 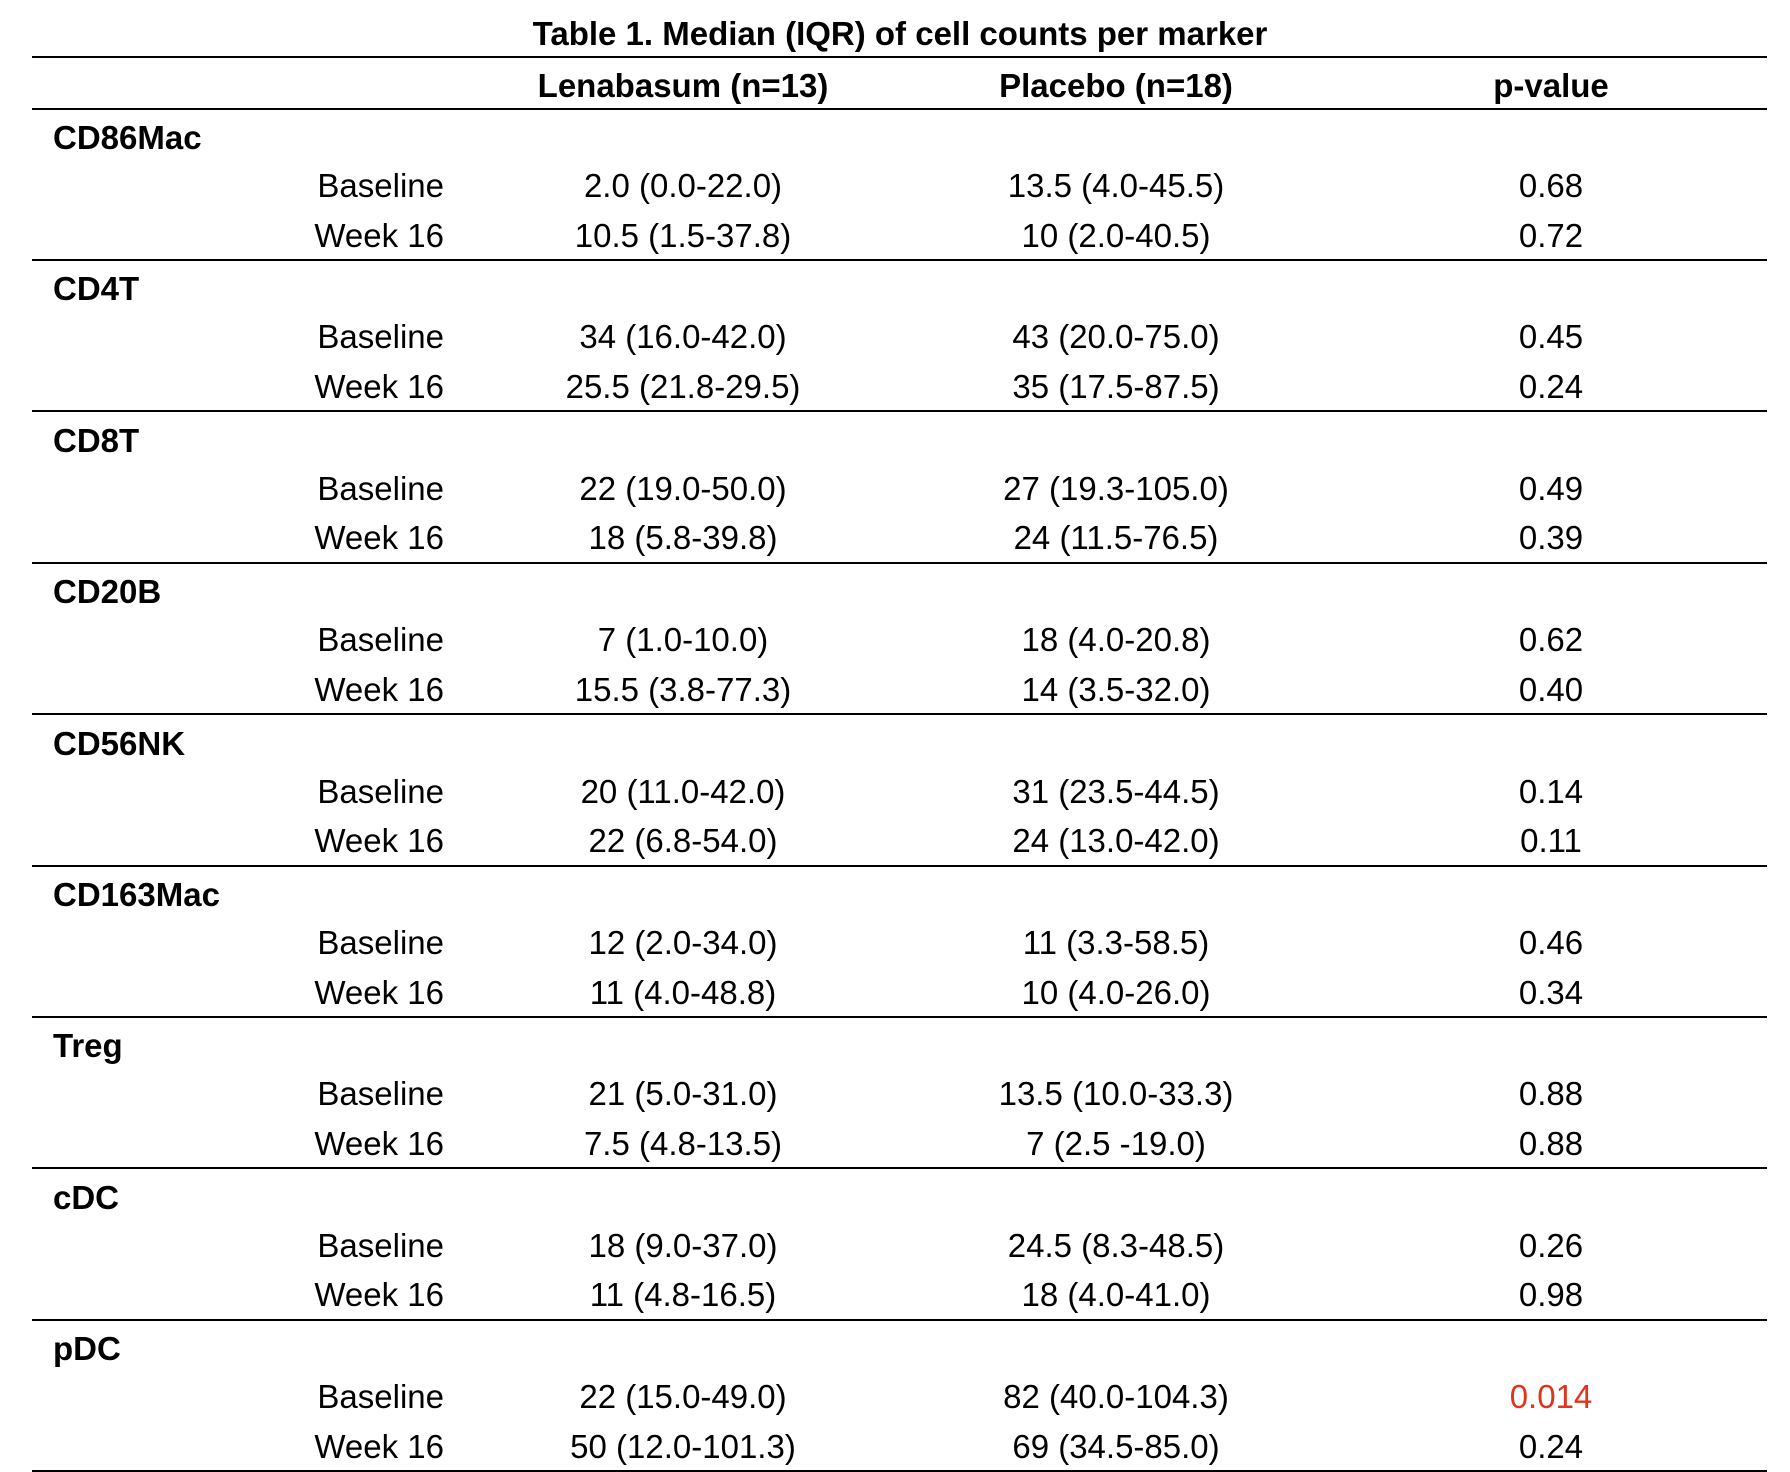 I want to click on cell: 35 (17.5-87.5), so click(x=1116, y=386).